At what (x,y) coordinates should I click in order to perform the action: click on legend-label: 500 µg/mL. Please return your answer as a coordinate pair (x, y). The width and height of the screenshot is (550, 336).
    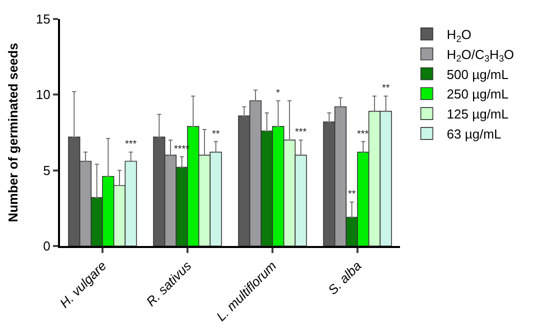
    Looking at the image, I should click on (477, 74).